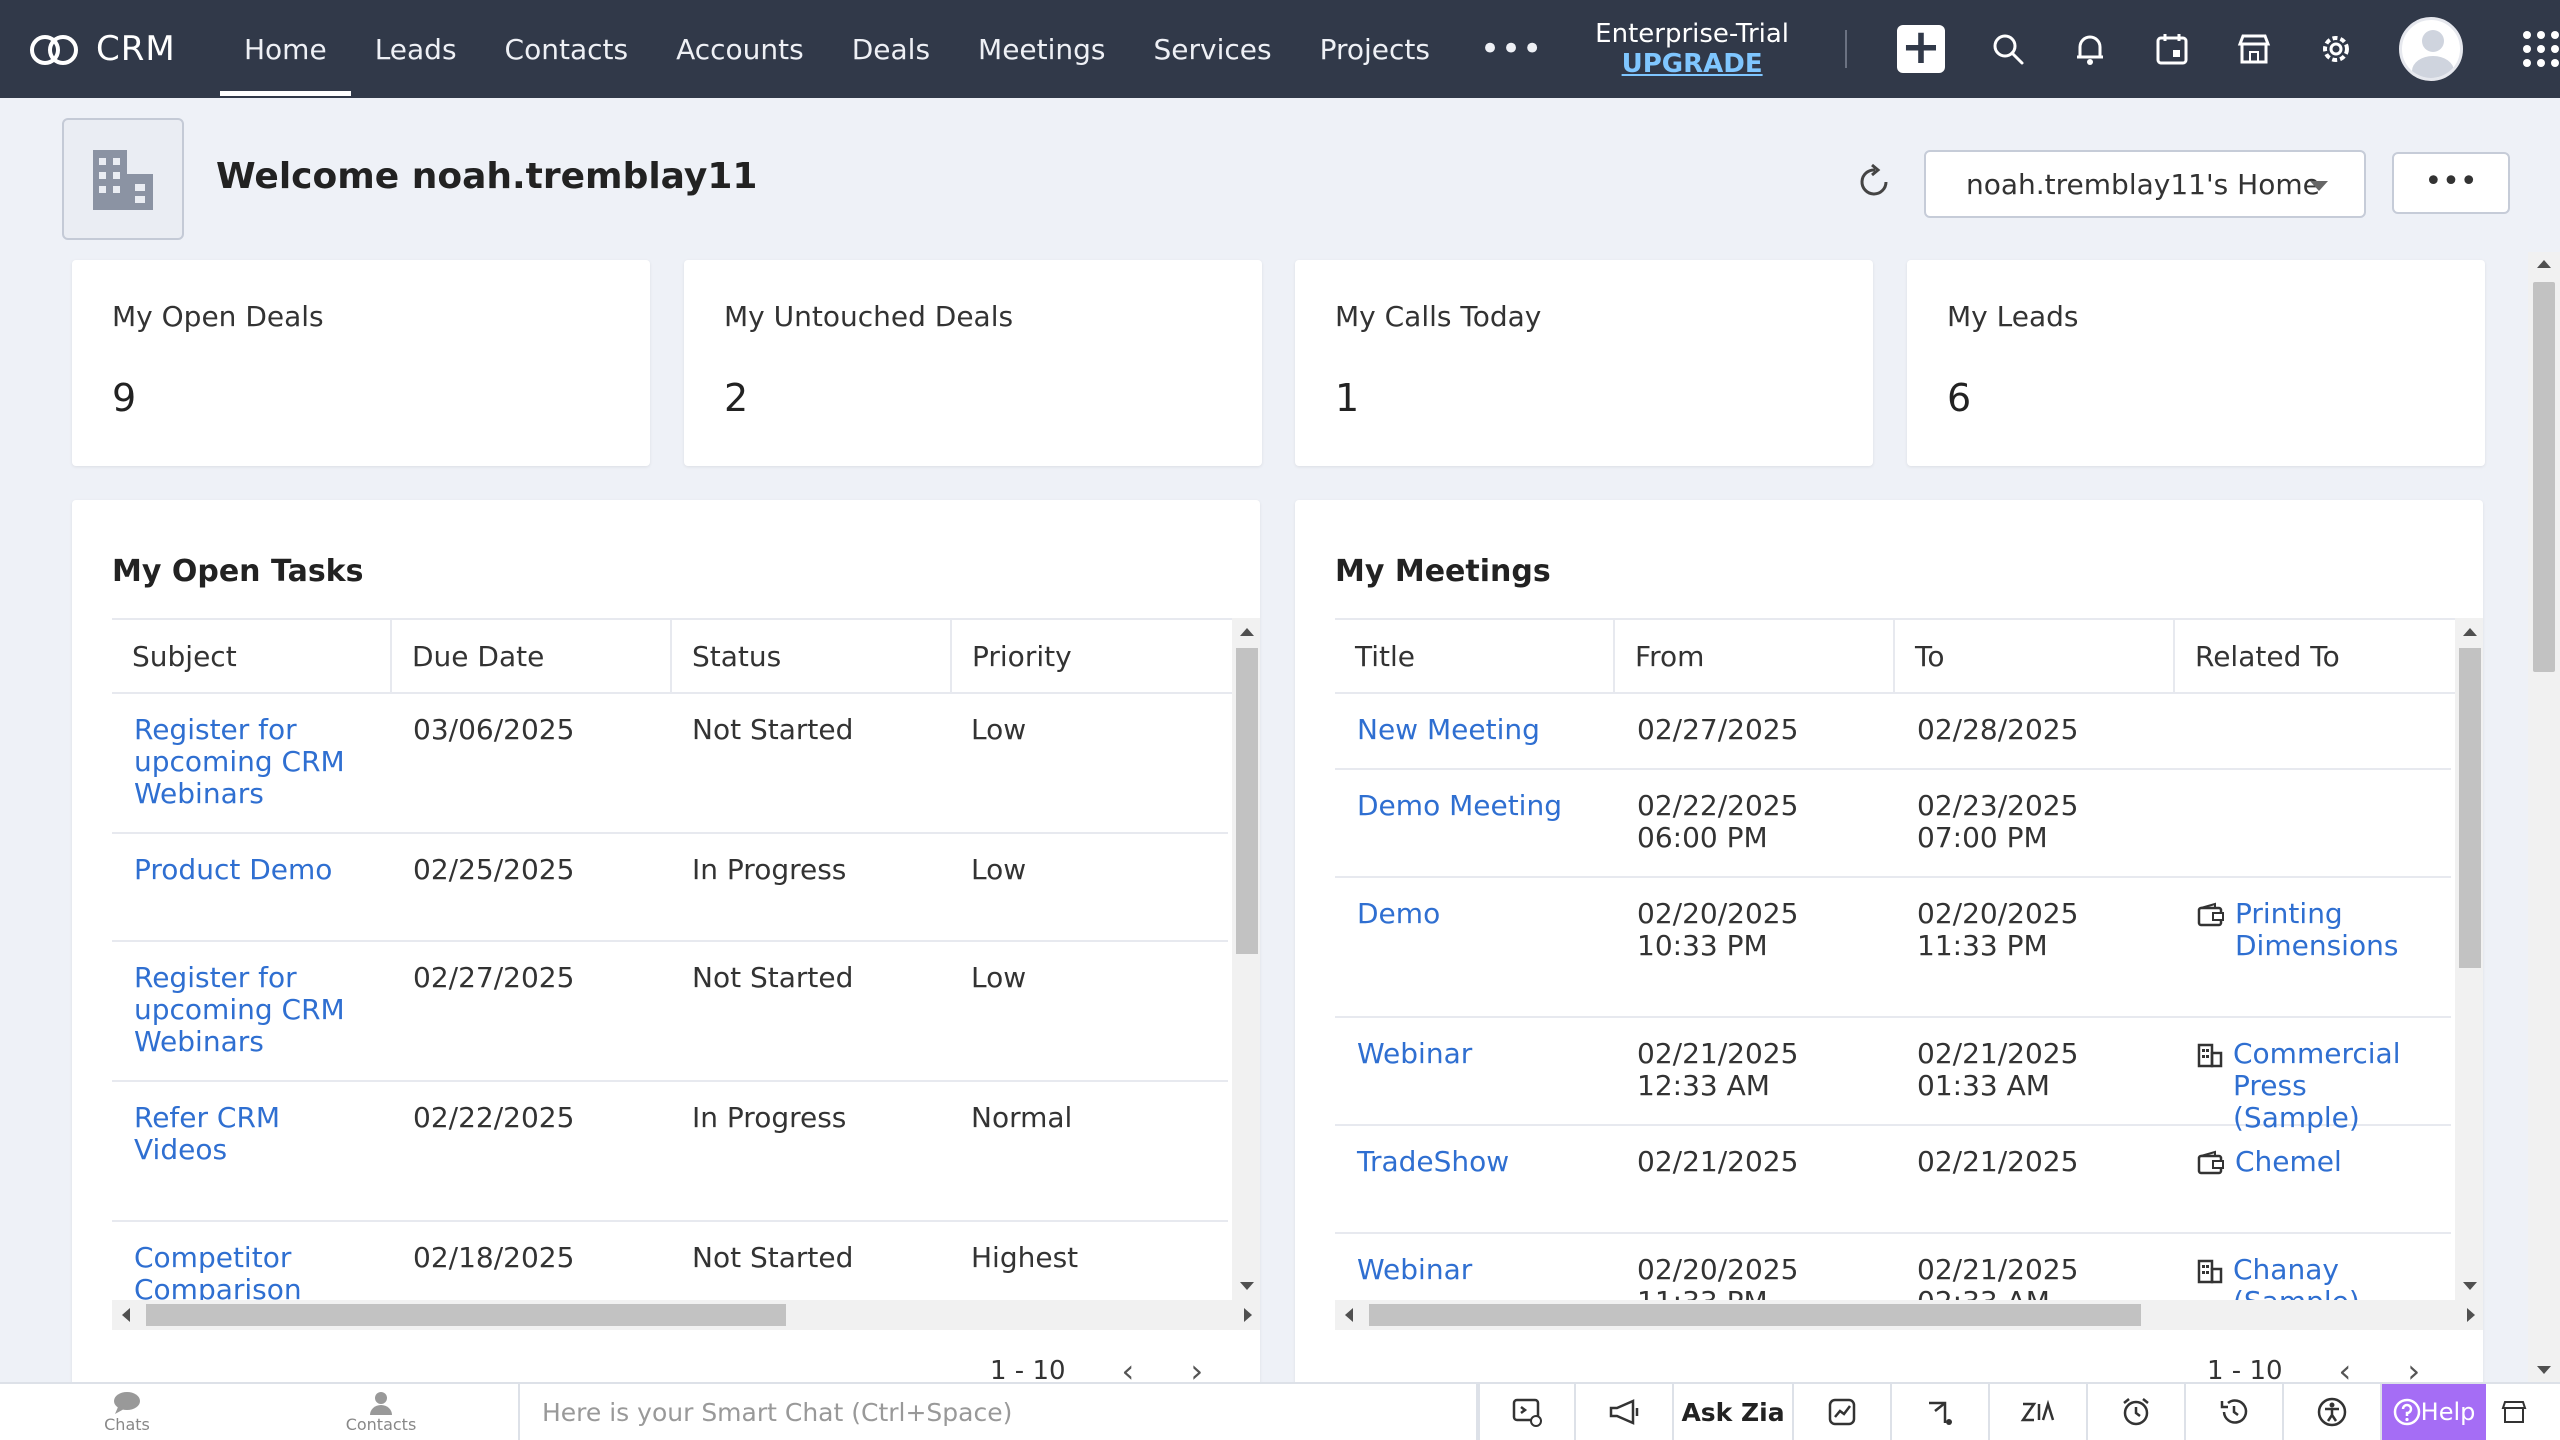 The height and width of the screenshot is (1440, 2560). Describe the element at coordinates (2541, 49) in the screenshot. I see `apps-grid-icon` at that location.